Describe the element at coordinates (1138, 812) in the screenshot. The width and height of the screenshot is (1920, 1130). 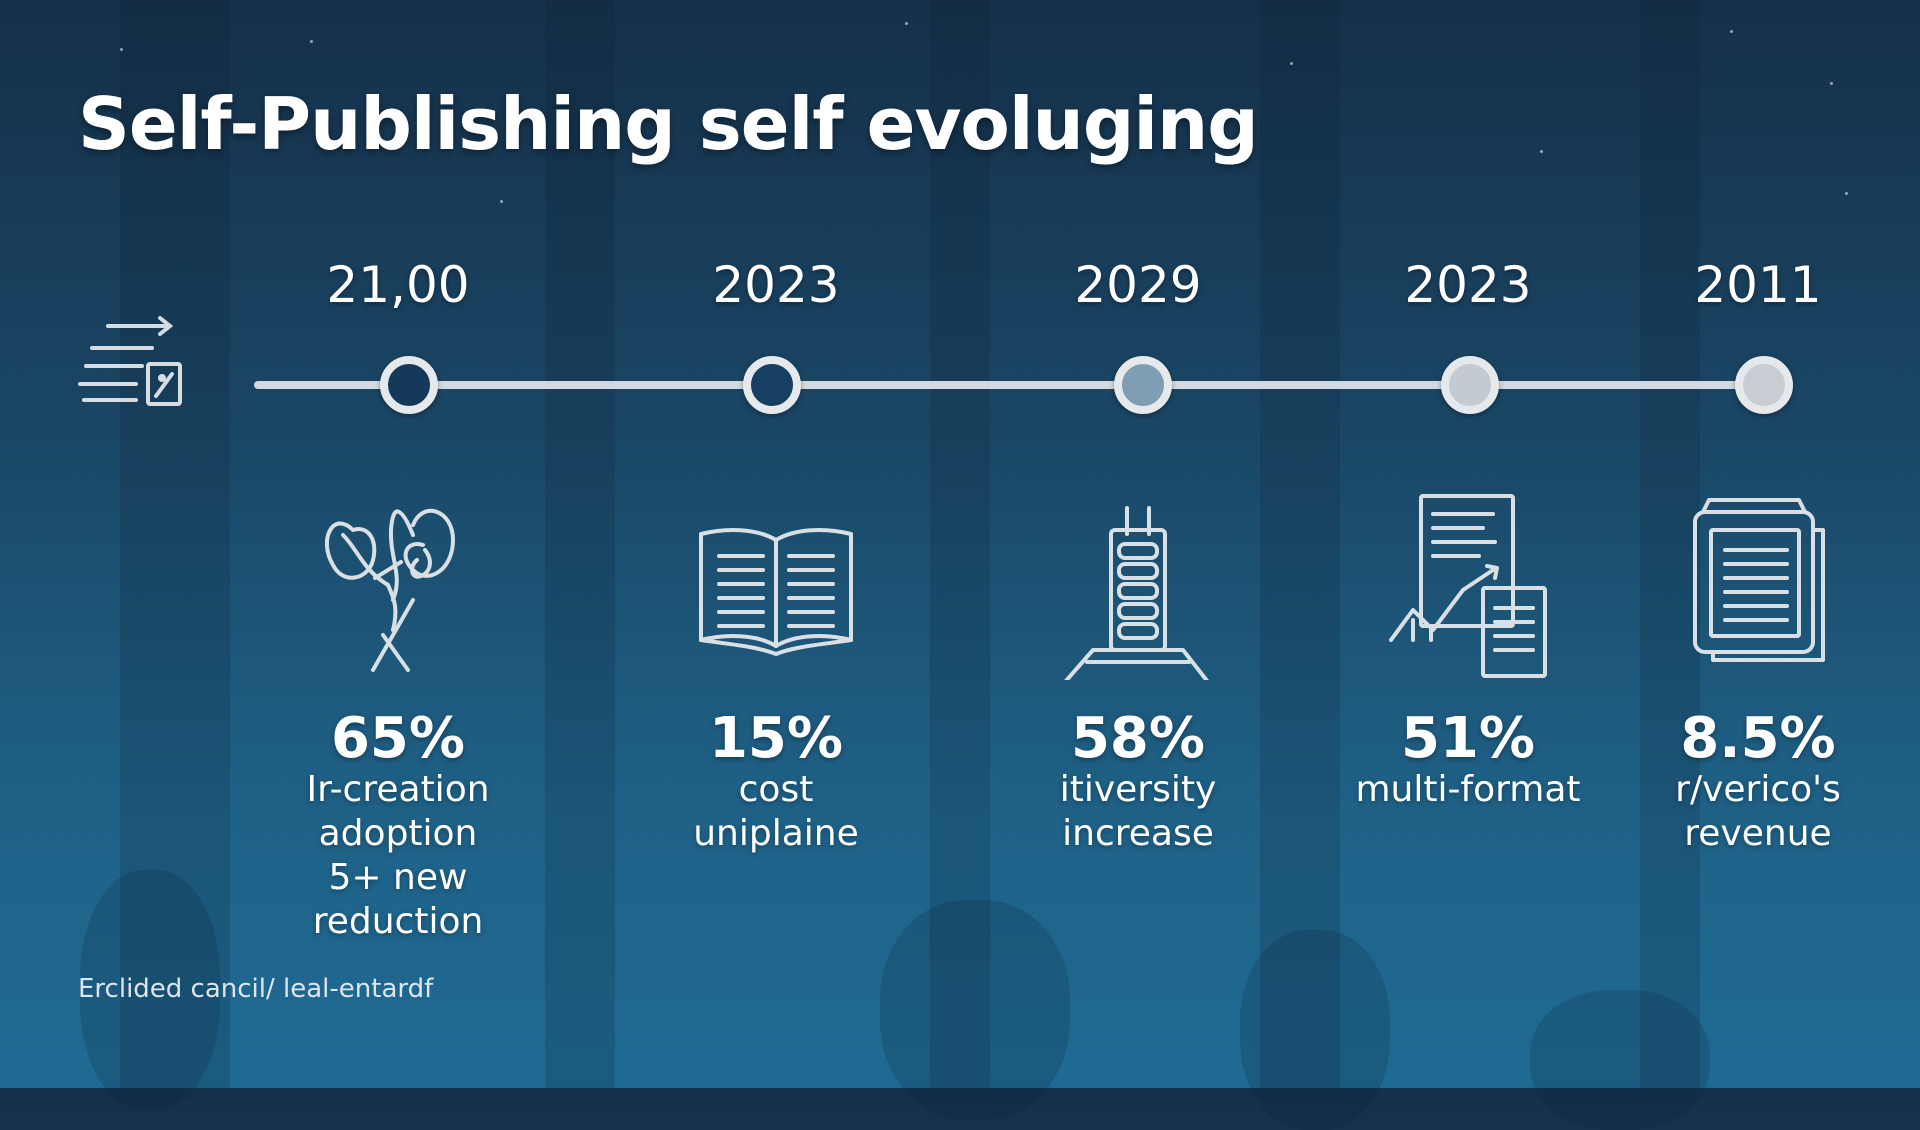
I see `milestone-description: itiversity increase` at that location.